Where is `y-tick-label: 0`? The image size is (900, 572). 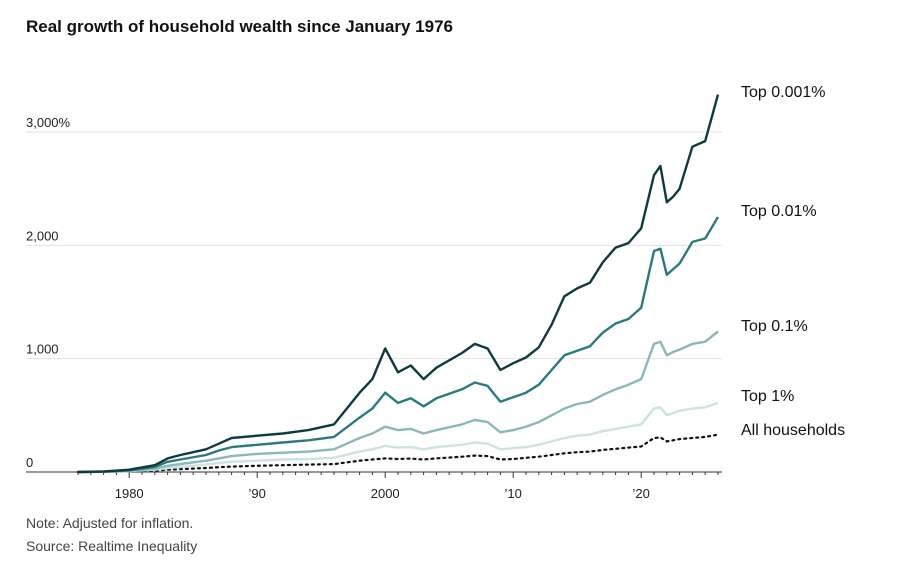 y-tick-label: 0 is located at coordinates (29, 462).